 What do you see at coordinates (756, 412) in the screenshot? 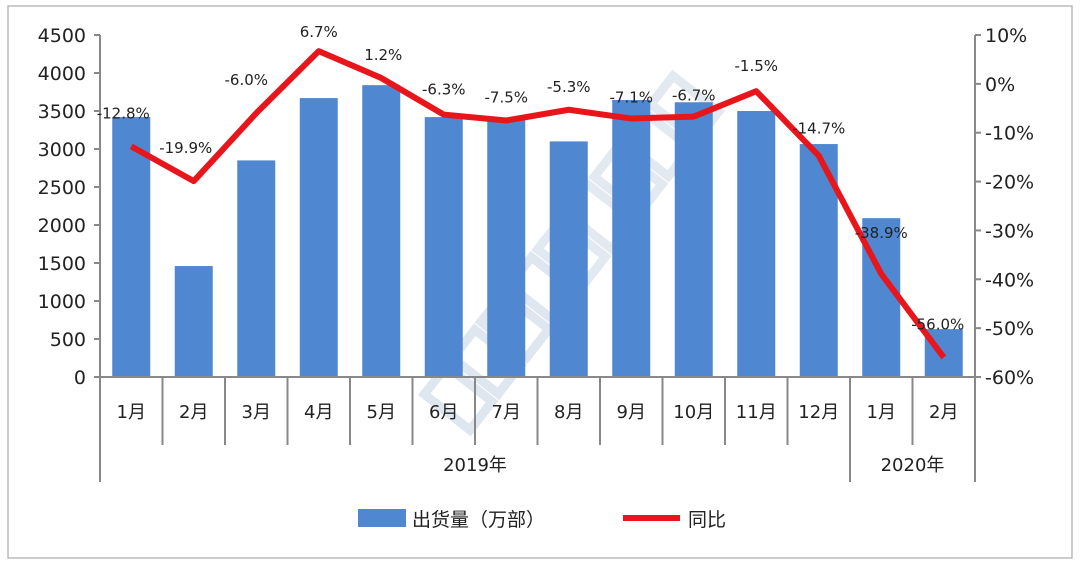
I see `category-label: 11月` at bounding box center [756, 412].